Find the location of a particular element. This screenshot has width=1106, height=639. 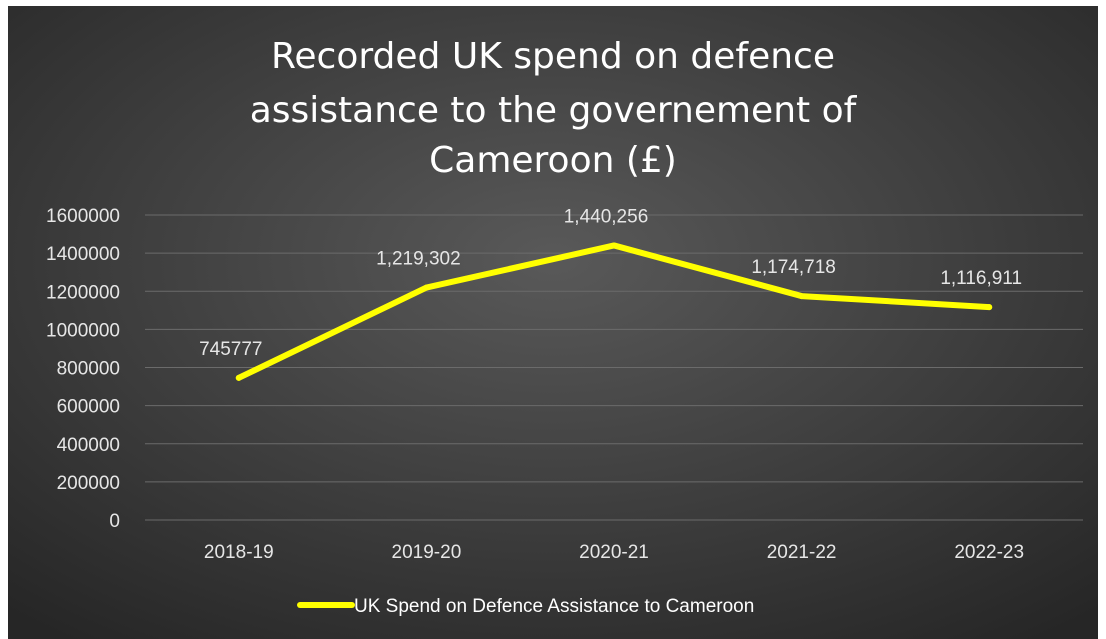

chart-title-line-1: Recorded UK spend on defence is located at coordinates (553, 56).